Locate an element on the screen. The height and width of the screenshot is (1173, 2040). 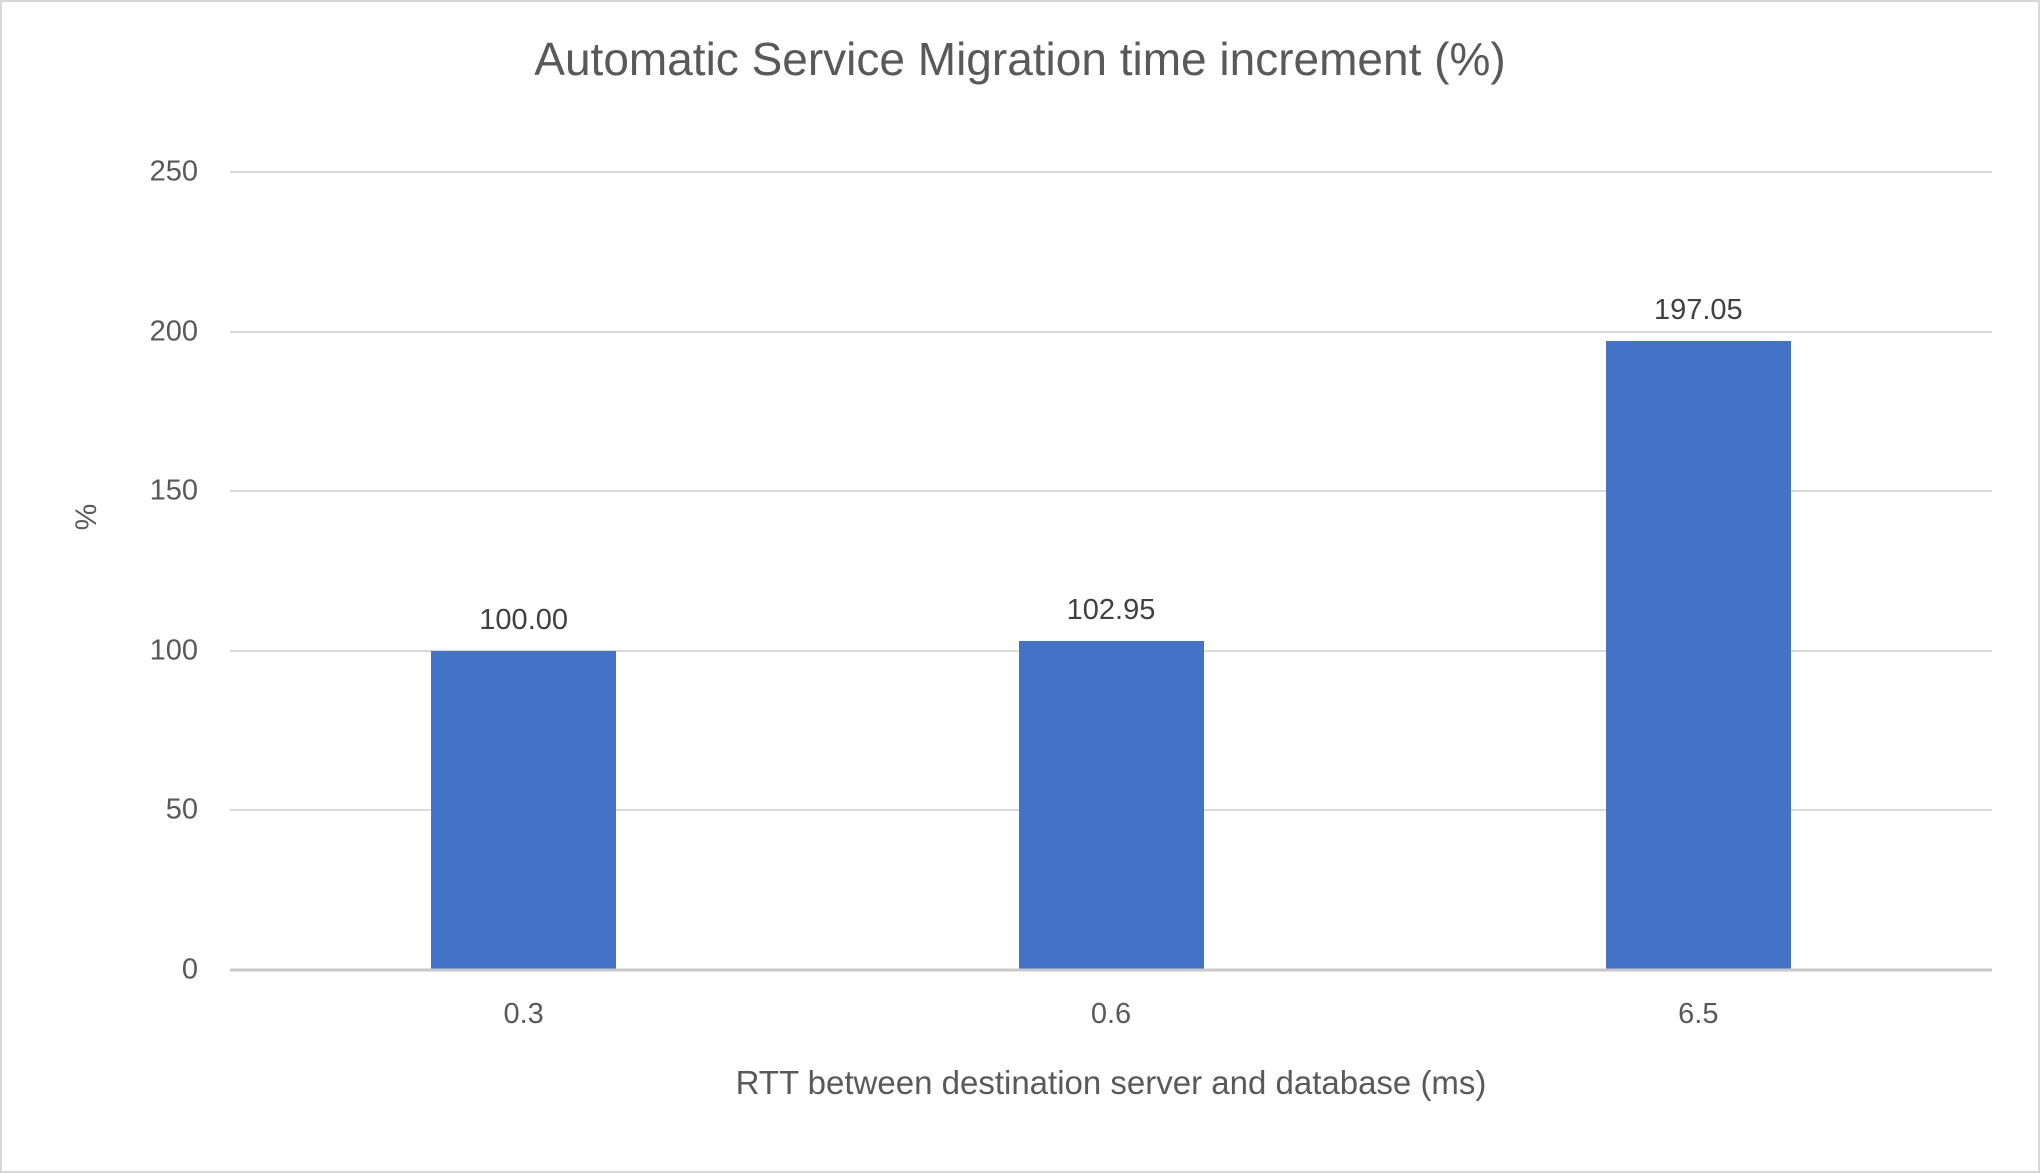
x-axis-tick-labels: 0.3 0.6 6.5 is located at coordinates (1111, 1020).